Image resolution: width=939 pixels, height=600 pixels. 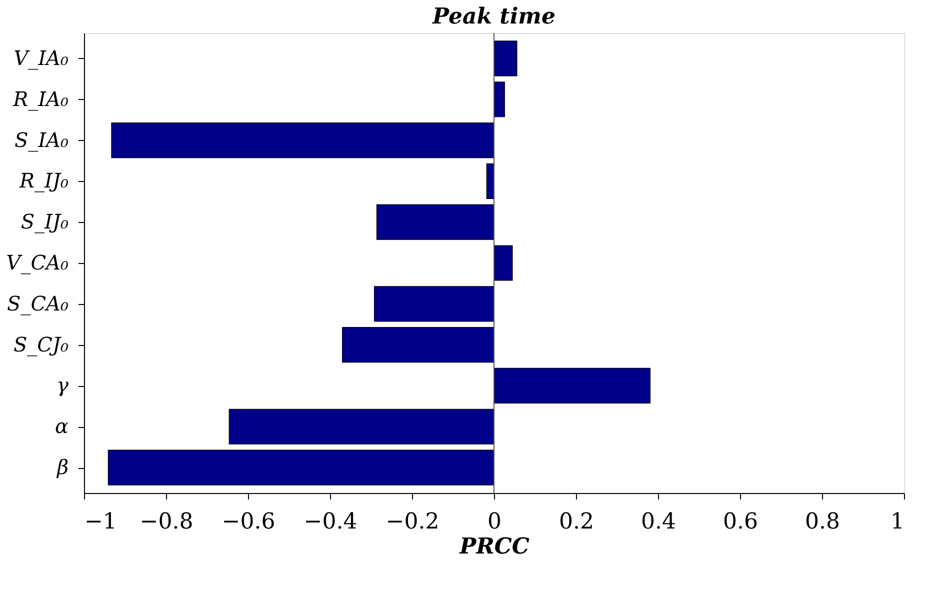 What do you see at coordinates (41, 58) in the screenshot?
I see `y-tick-label: V_IA₀` at bounding box center [41, 58].